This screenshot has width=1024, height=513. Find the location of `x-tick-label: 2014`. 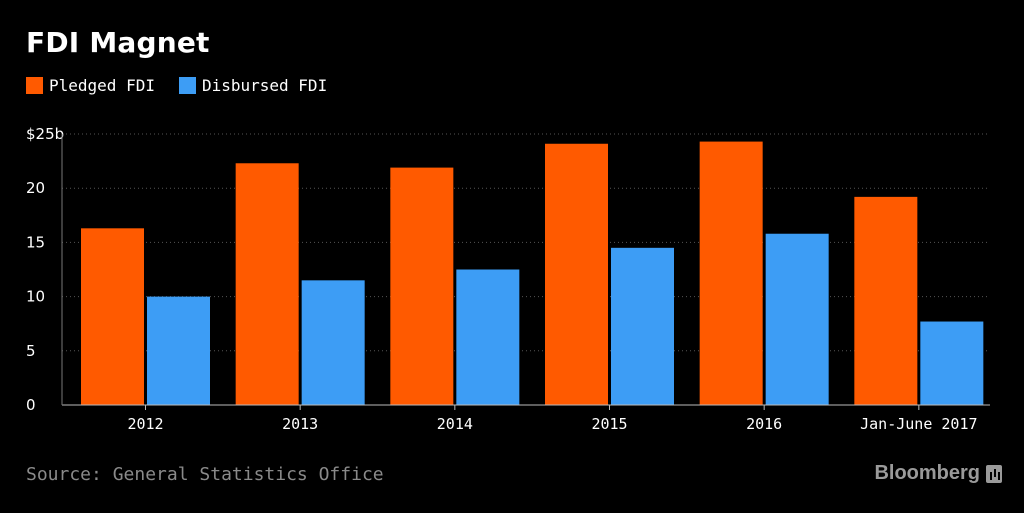

x-tick-label: 2014 is located at coordinates (455, 424).